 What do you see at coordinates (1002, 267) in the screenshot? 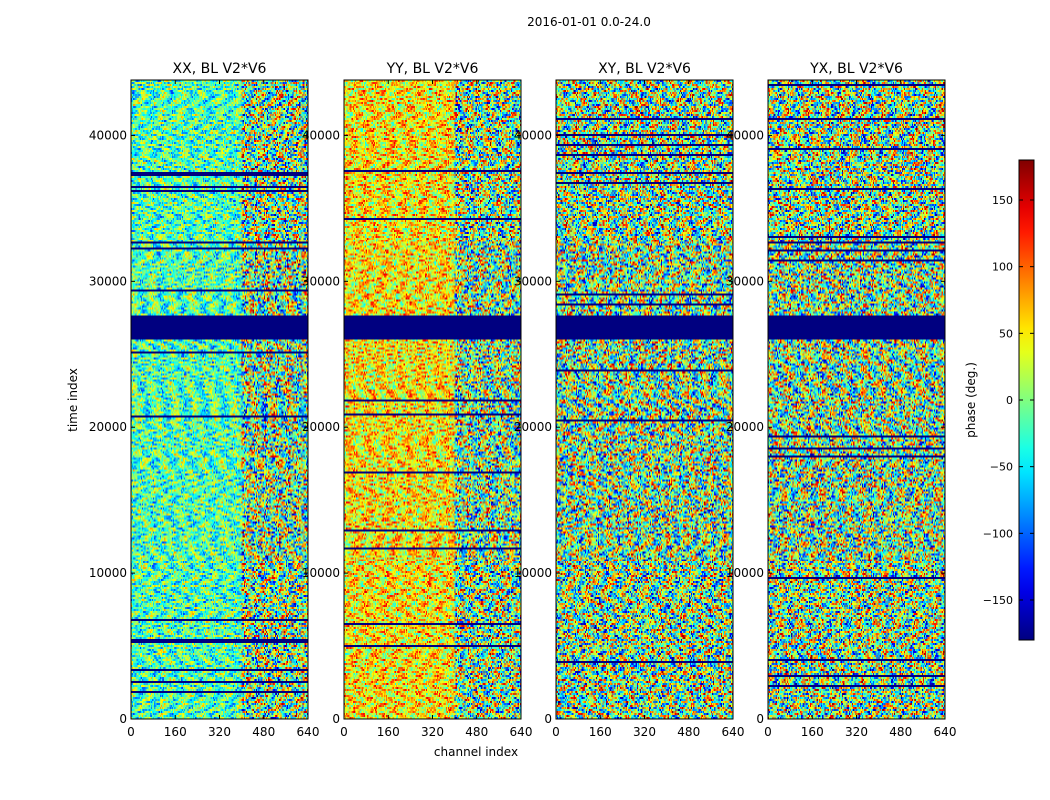
I see `colorbar-tick-label: 100` at bounding box center [1002, 267].